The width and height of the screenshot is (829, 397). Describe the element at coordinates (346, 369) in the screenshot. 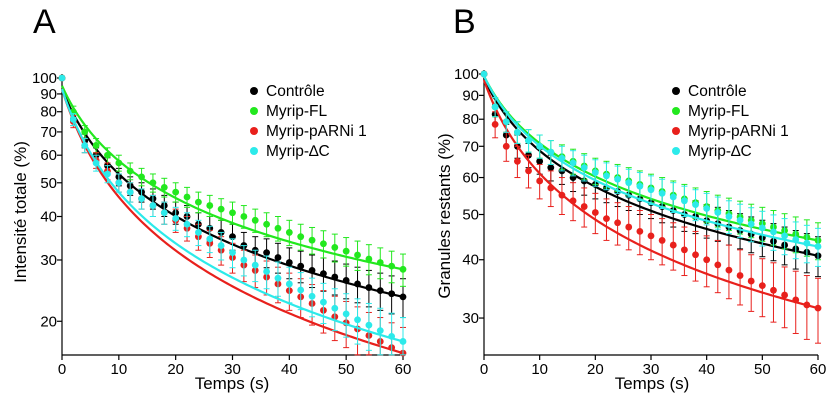

I see `x-tick-label-a-50: 50` at that location.